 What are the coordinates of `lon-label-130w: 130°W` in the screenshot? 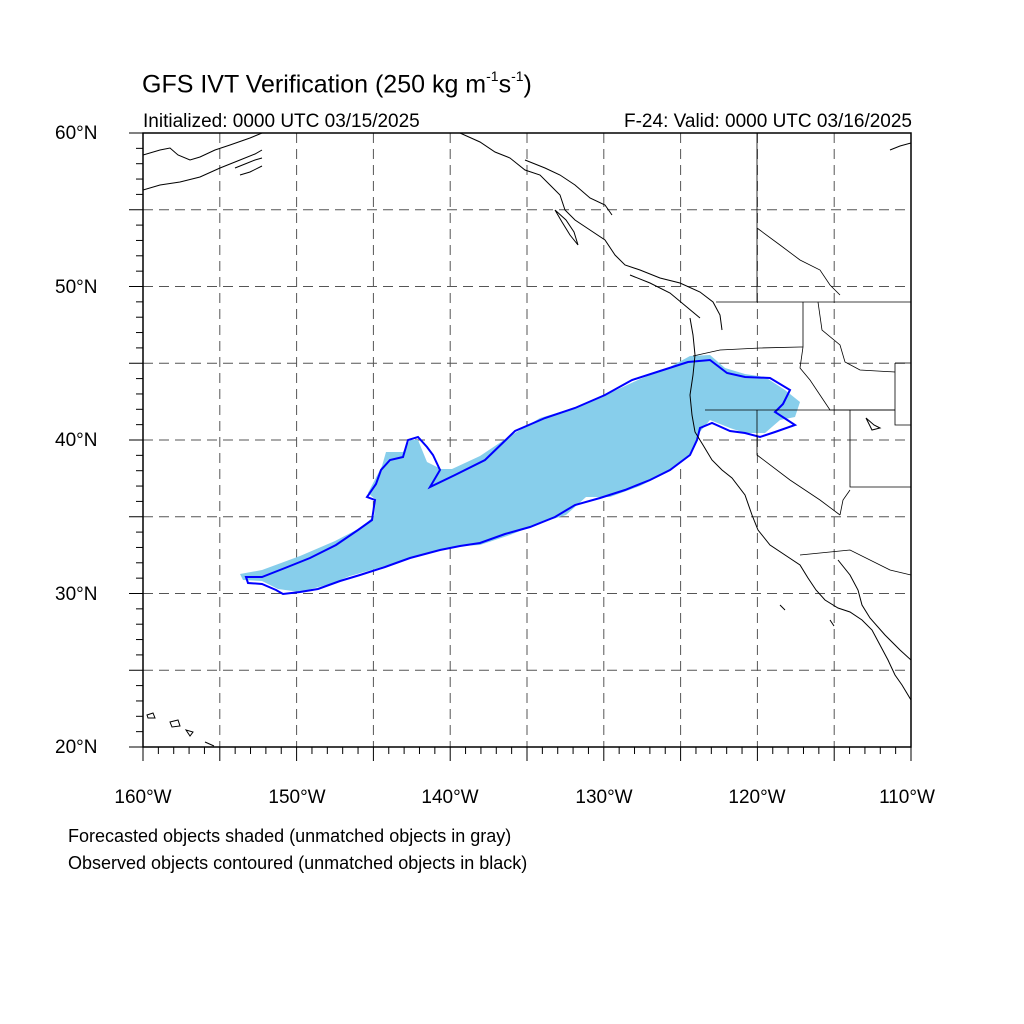 It's located at (604, 797).